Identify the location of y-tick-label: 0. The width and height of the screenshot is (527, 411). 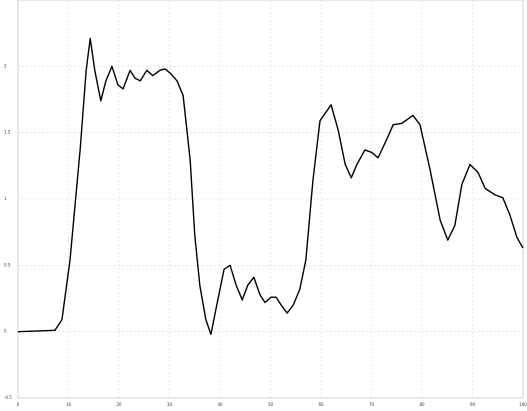
(5, 331).